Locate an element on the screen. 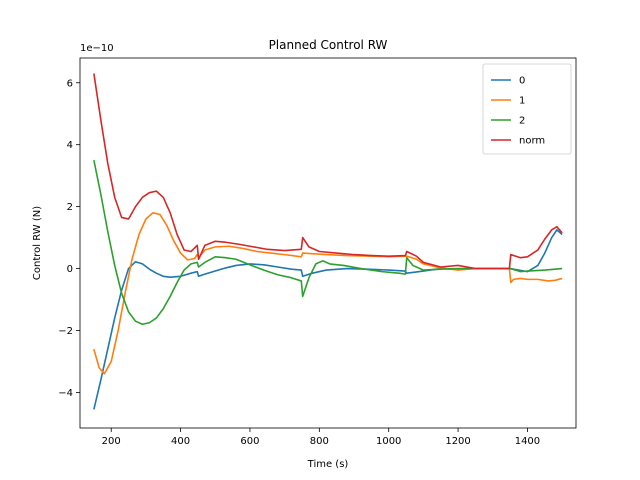 This screenshot has height=480, width=640. x-axis: 200 400 600 800 1000 1200 1400 is located at coordinates (321, 437).